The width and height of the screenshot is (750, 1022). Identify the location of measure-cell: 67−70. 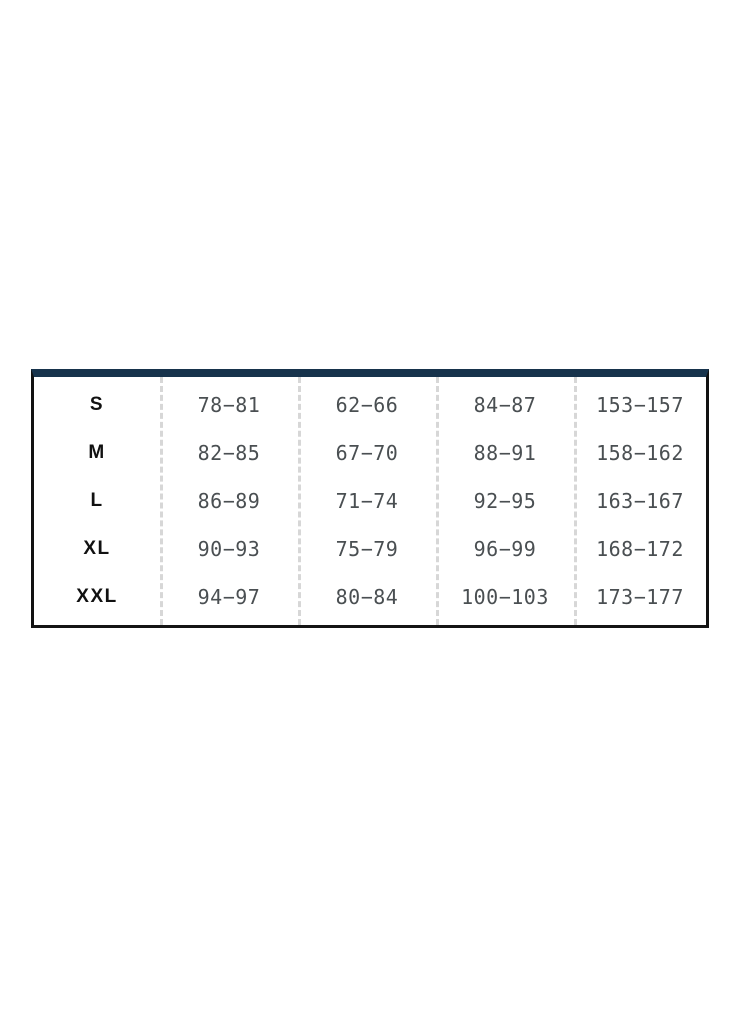
(367, 453).